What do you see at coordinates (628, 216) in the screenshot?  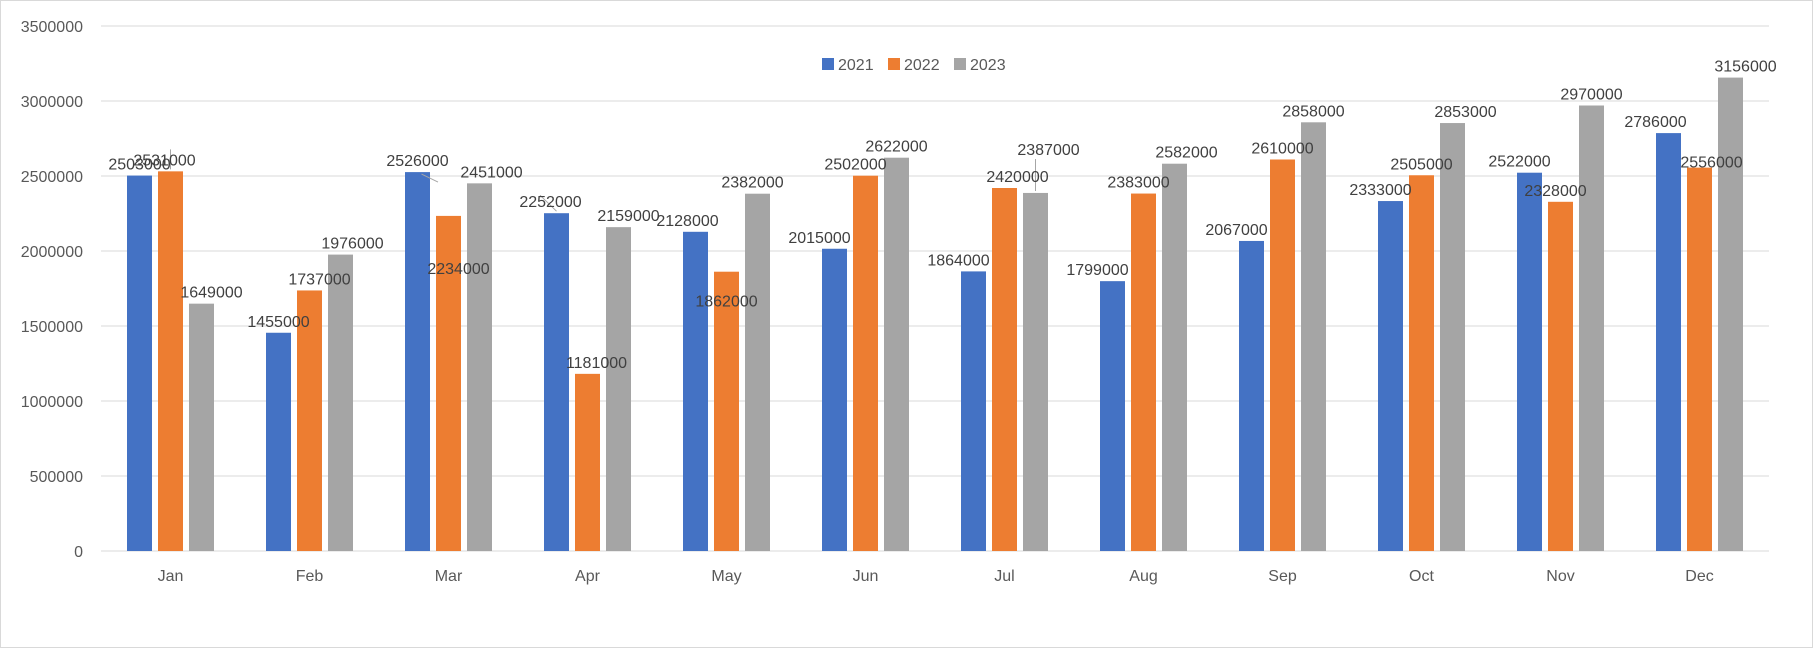 I see `data-label: 2159000` at bounding box center [628, 216].